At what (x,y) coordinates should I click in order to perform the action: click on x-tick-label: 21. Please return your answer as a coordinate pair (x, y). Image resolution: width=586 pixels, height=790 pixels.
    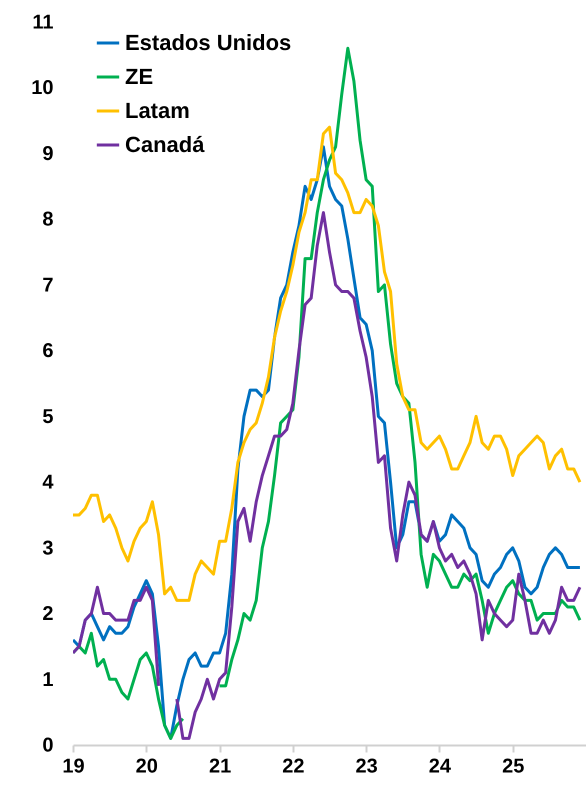
    Looking at the image, I should click on (220, 767).